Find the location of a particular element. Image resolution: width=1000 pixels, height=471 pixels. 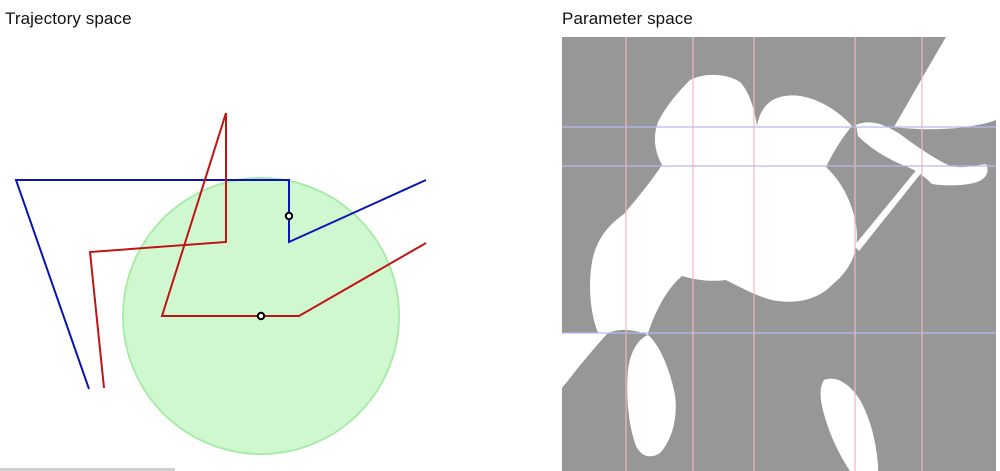

horizontal-scrollbar is located at coordinates (87, 469).